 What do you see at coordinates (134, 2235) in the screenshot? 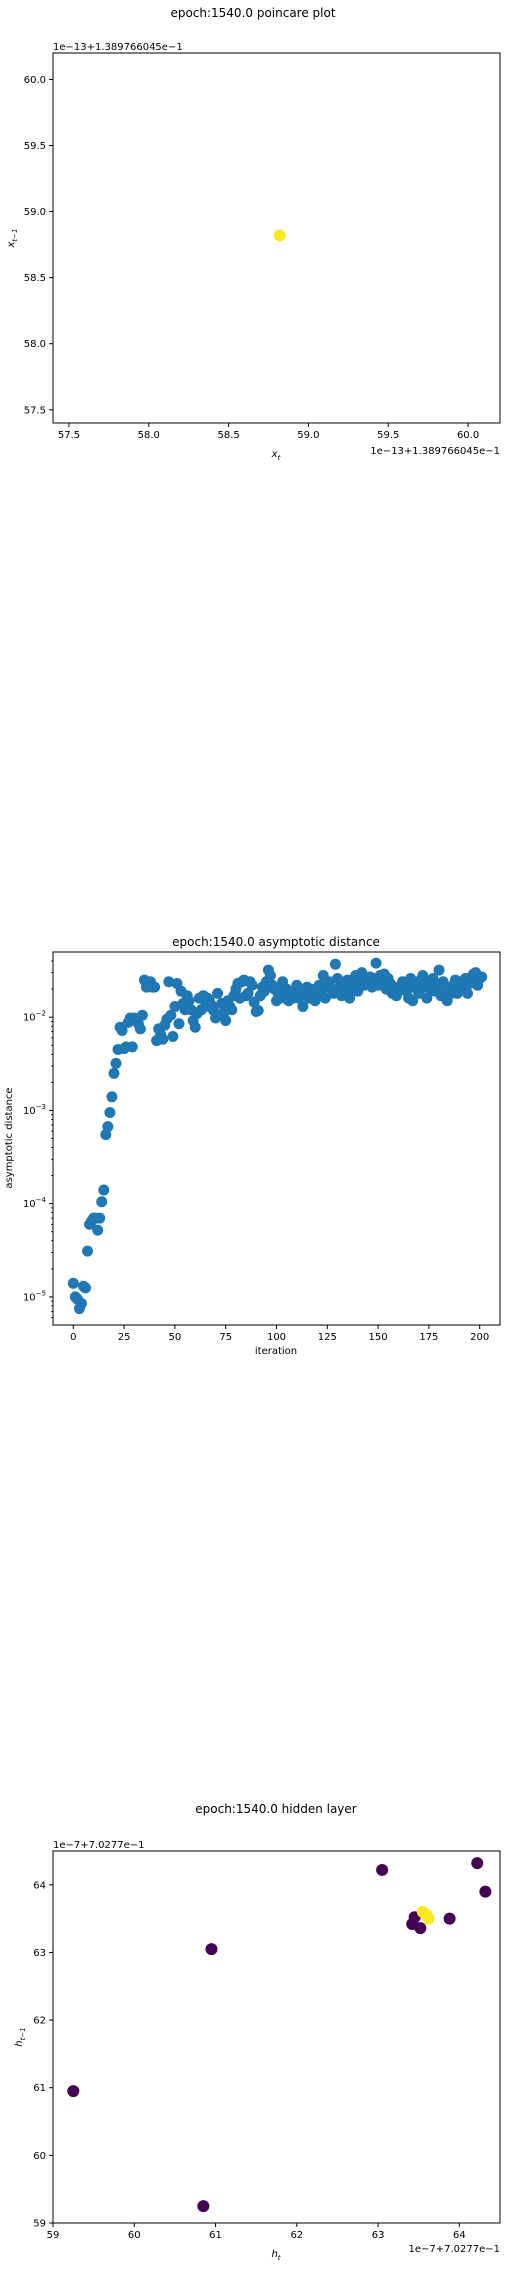
I see `hidden-x-tick-label: 60` at bounding box center [134, 2235].